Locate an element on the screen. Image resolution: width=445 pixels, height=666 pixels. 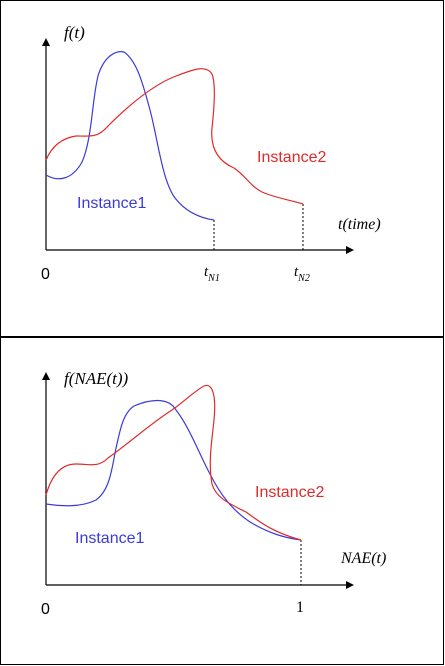
bottom-instance2-label: Instance2 is located at coordinates (289, 492).